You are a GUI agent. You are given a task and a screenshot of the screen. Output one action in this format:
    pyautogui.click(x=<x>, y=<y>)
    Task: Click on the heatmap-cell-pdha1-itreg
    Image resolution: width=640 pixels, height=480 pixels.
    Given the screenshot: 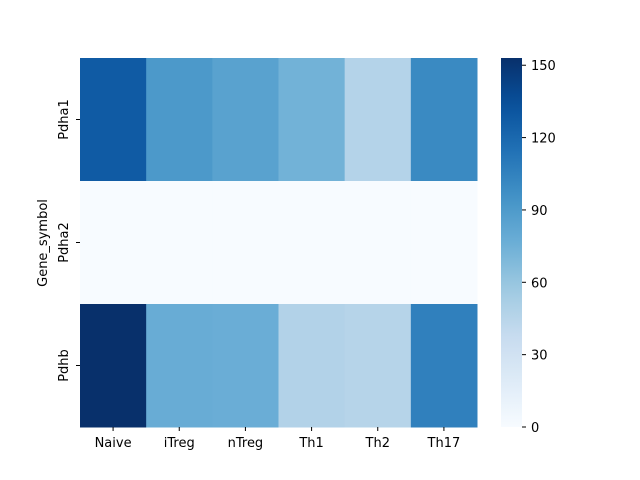 What is the action you would take?
    pyautogui.click(x=179, y=120)
    